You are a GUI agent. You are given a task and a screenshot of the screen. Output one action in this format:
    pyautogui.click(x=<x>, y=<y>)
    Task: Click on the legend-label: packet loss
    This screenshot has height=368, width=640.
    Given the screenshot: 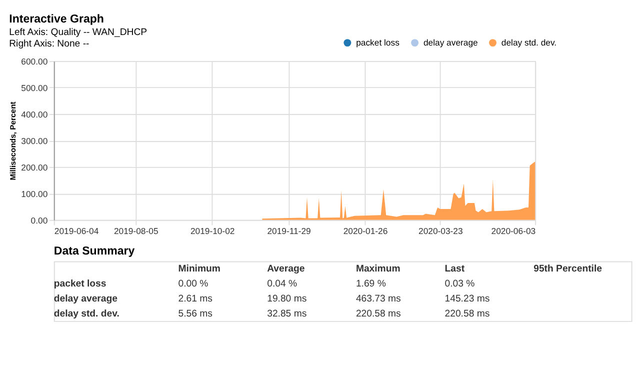 What is the action you would take?
    pyautogui.click(x=378, y=43)
    